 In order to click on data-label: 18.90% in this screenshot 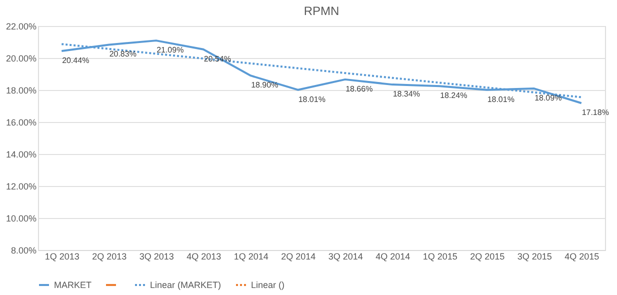, I will do `click(264, 85)`.